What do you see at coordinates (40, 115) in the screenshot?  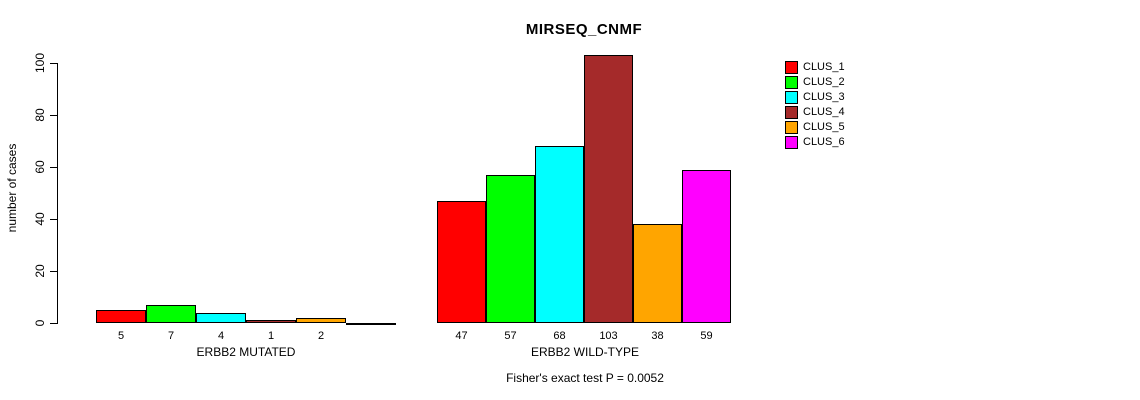 I see `y-tick-label: 80` at bounding box center [40, 115].